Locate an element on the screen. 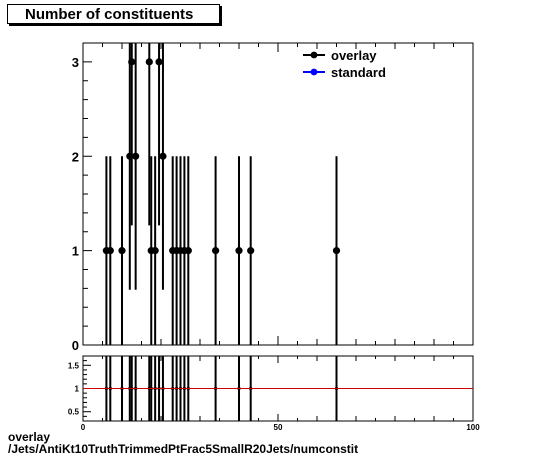 The height and width of the screenshot is (462, 546). ratio-y-tick-label: 0.5 is located at coordinates (74, 412).